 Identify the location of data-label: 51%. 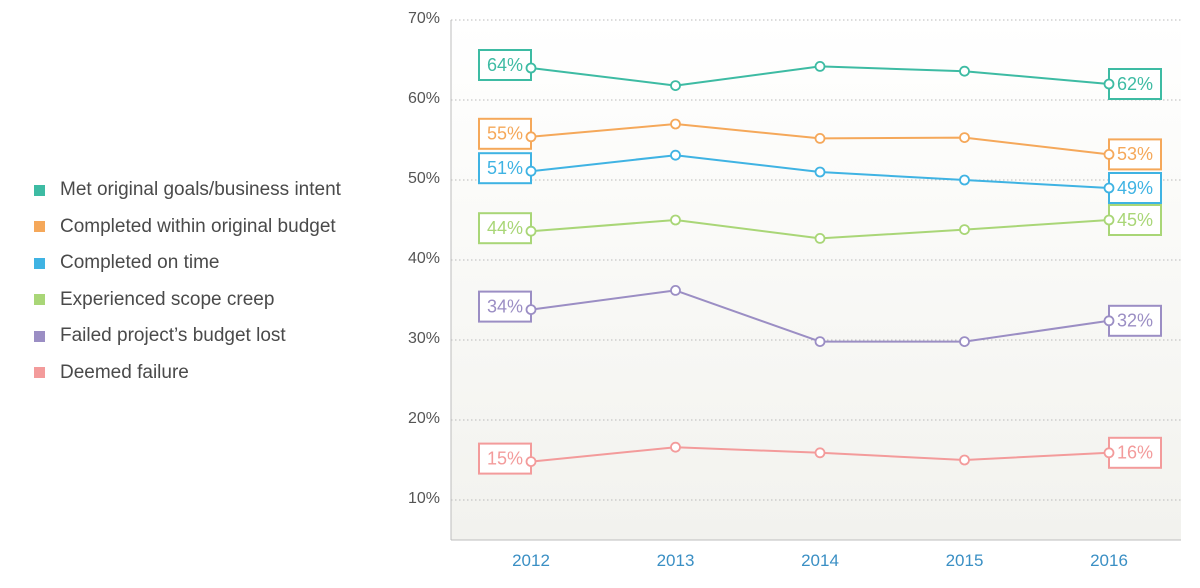
(505, 168).